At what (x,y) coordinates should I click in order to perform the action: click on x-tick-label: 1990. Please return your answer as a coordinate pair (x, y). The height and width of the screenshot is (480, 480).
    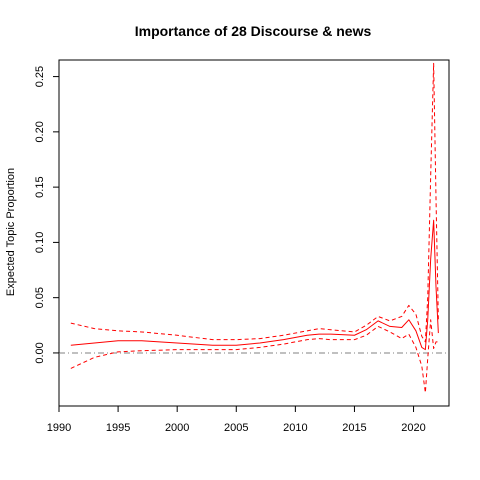
    Looking at the image, I should click on (59, 428).